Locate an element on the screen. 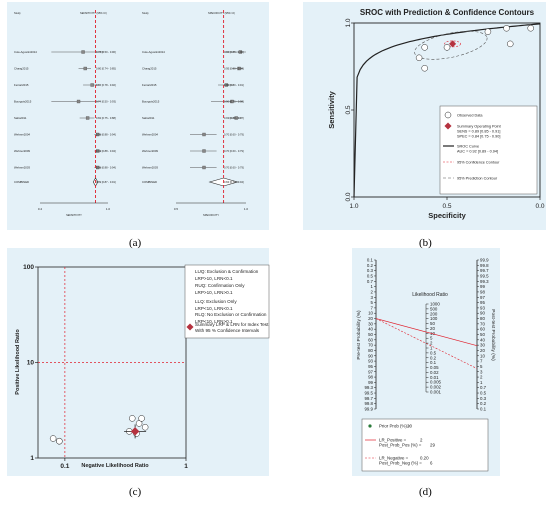 The width and height of the screenshot is (550, 507). fagan-post-tick-label: 98 is located at coordinates (482, 291).